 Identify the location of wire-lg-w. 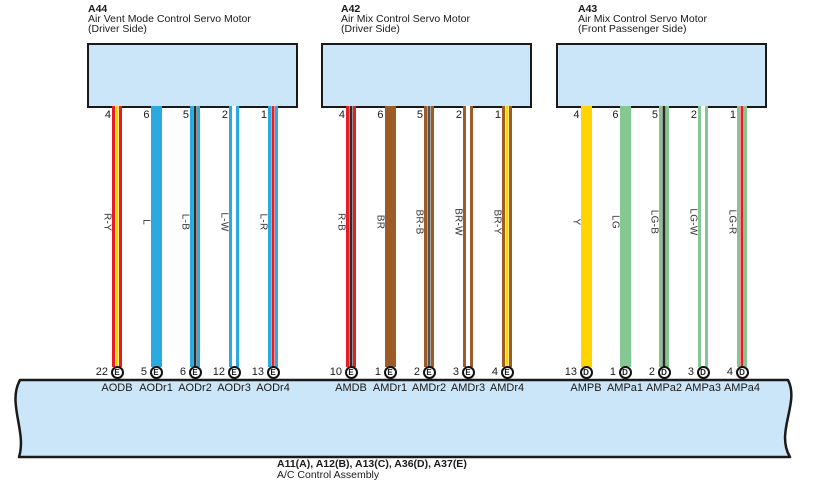
(703, 236).